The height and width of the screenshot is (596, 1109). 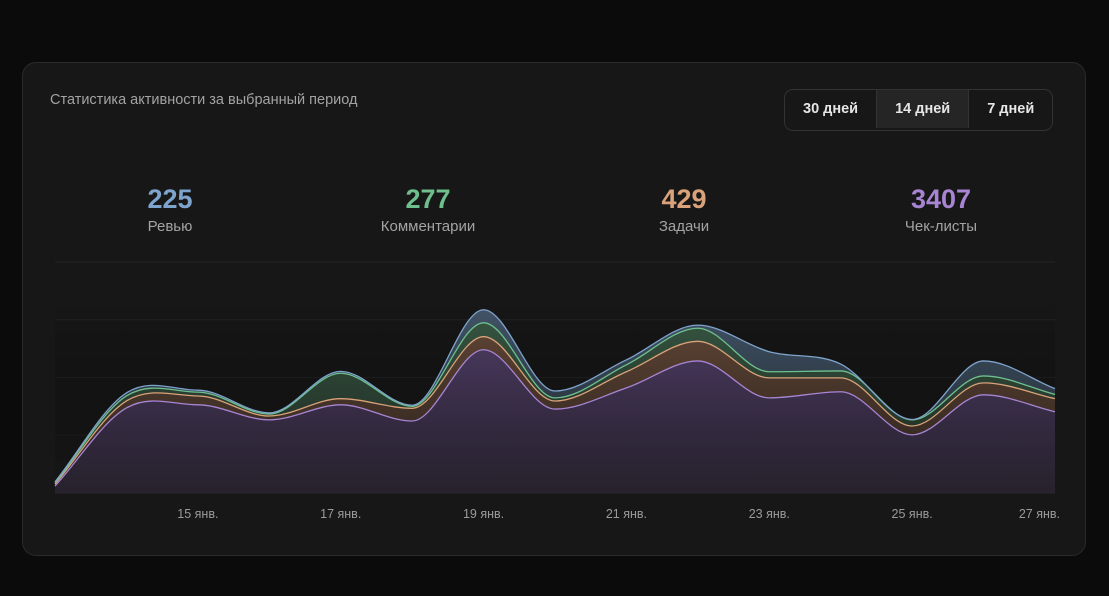 I want to click on stat-tasks-label: Задачи, so click(x=684, y=226).